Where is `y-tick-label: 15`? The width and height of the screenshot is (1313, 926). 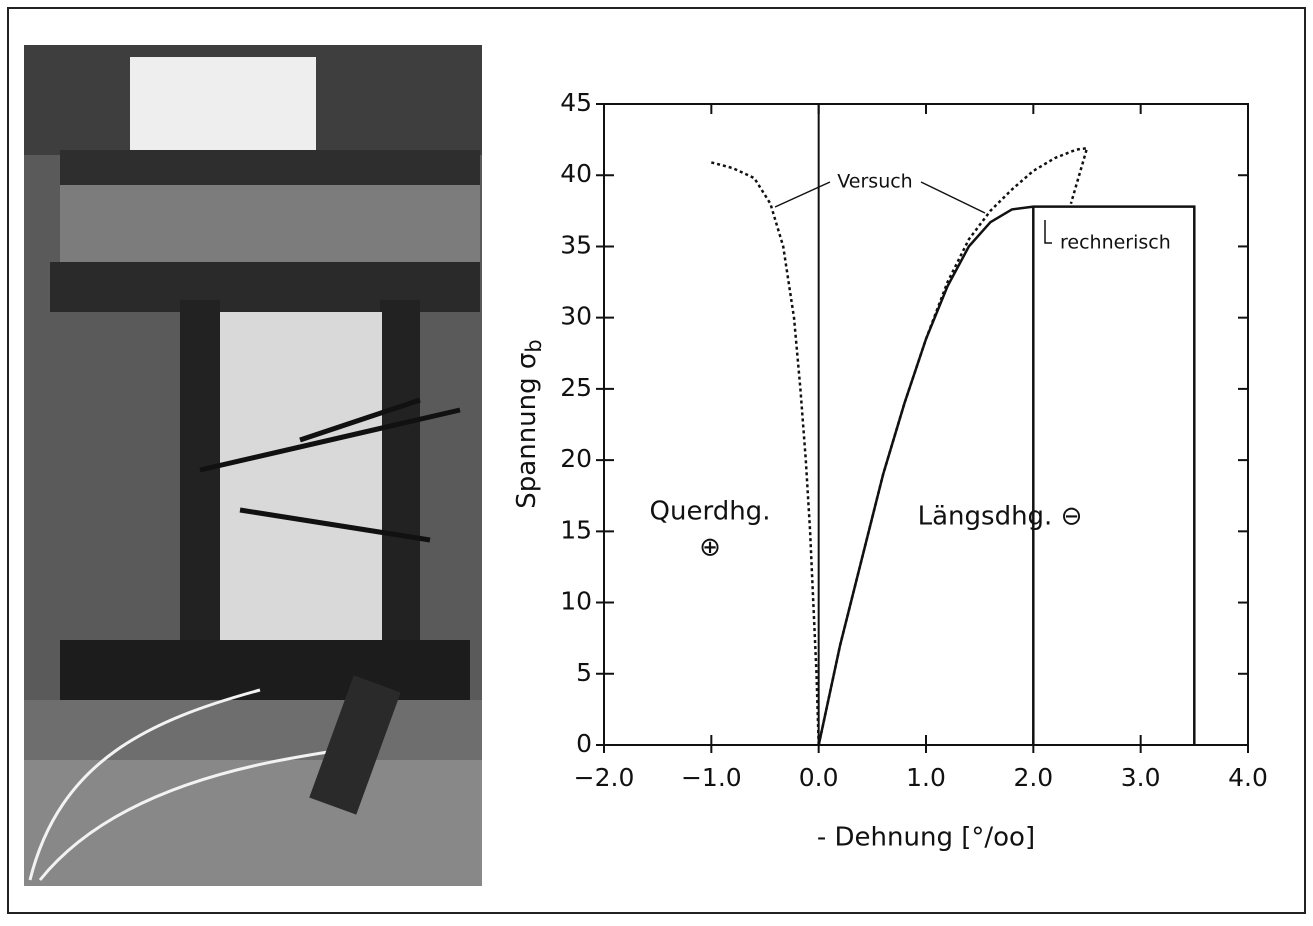
y-tick-label: 15 is located at coordinates (576, 529).